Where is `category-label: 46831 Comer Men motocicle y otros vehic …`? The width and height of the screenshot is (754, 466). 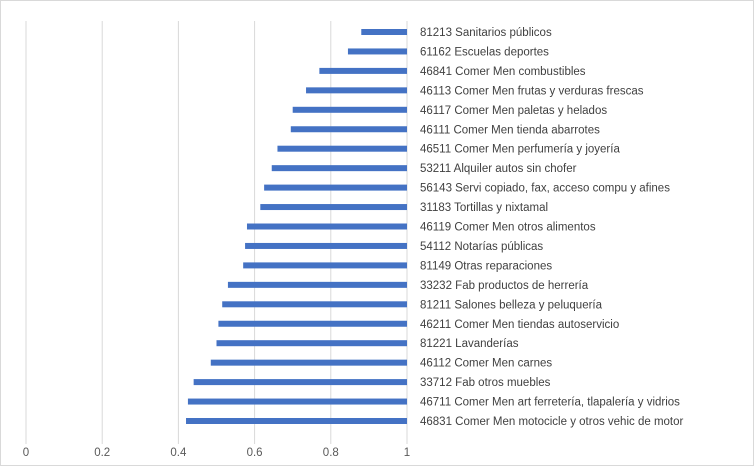
category-label: 46831 Comer Men motocicle y otros vehic … is located at coordinates (552, 422).